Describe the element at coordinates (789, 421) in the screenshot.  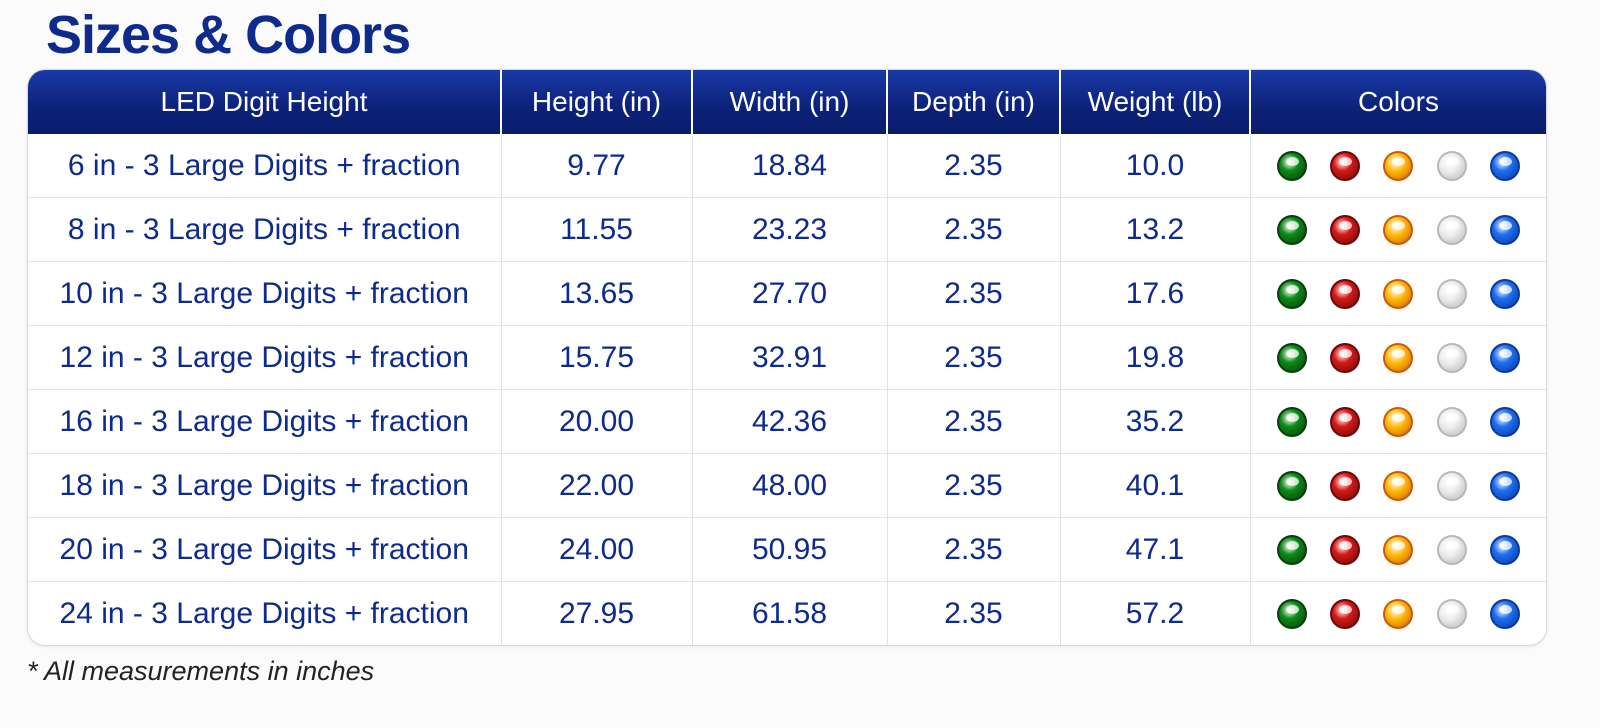
I see `cell-width: 42.36` at that location.